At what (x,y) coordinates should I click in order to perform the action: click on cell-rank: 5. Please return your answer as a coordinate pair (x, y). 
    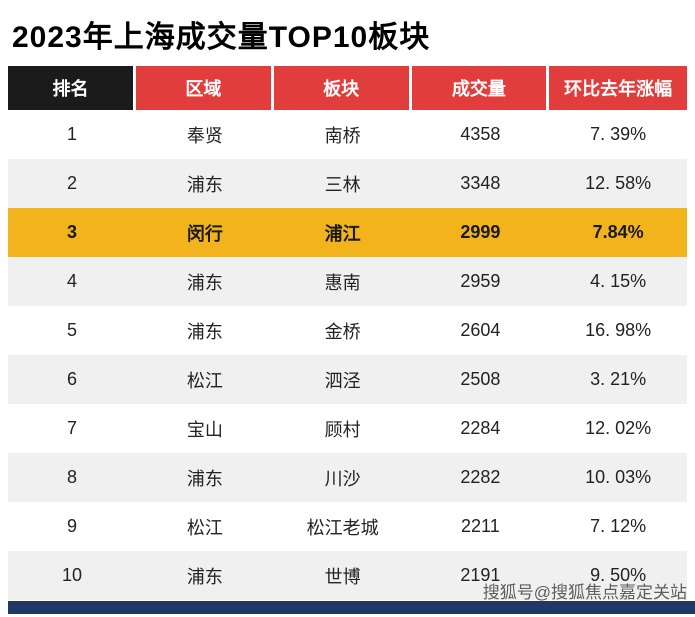
    Looking at the image, I should click on (71, 330).